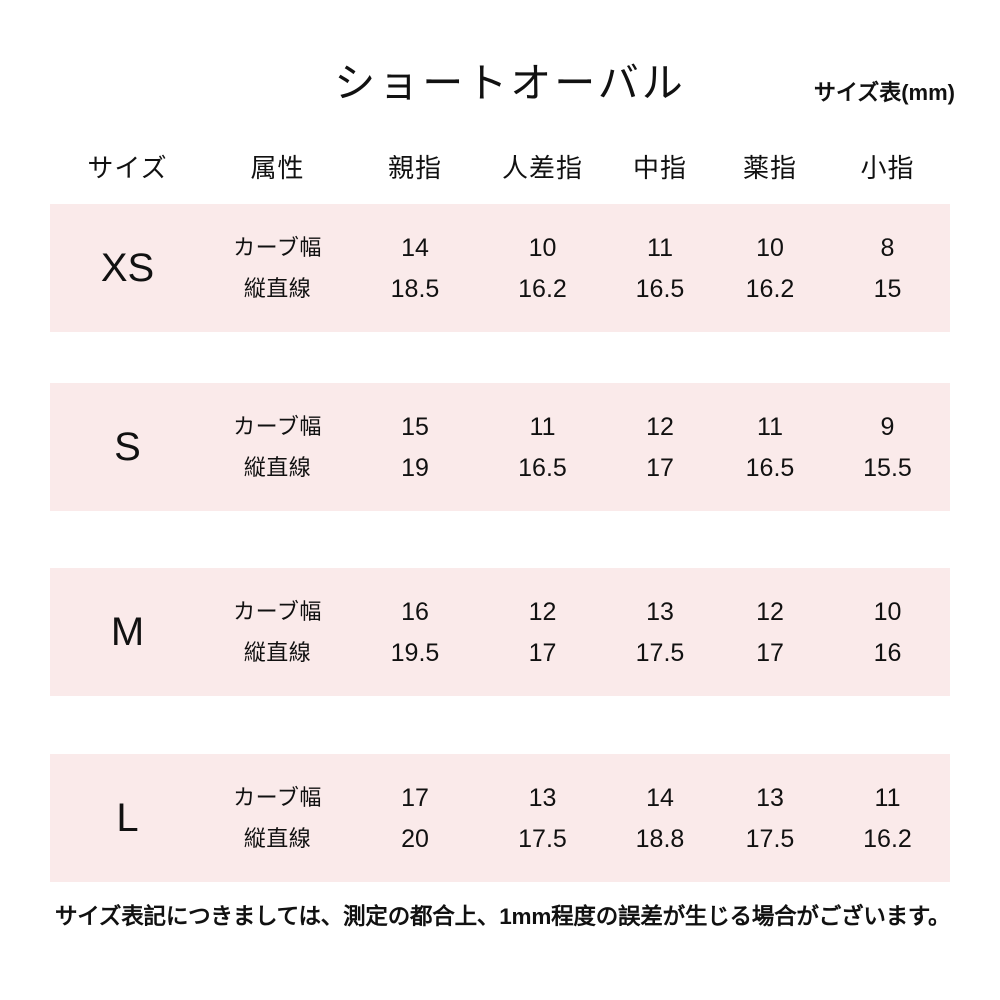 The image size is (1000, 1000). Describe the element at coordinates (660, 818) in the screenshot. I see `cell-middle: 14 18.8` at that location.